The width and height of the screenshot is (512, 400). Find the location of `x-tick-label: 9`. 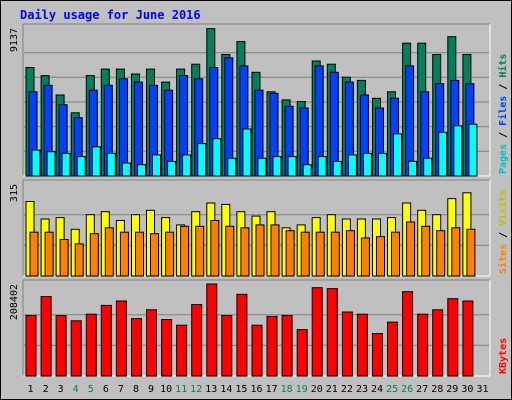

x-tick-label: 9 is located at coordinates (151, 389).